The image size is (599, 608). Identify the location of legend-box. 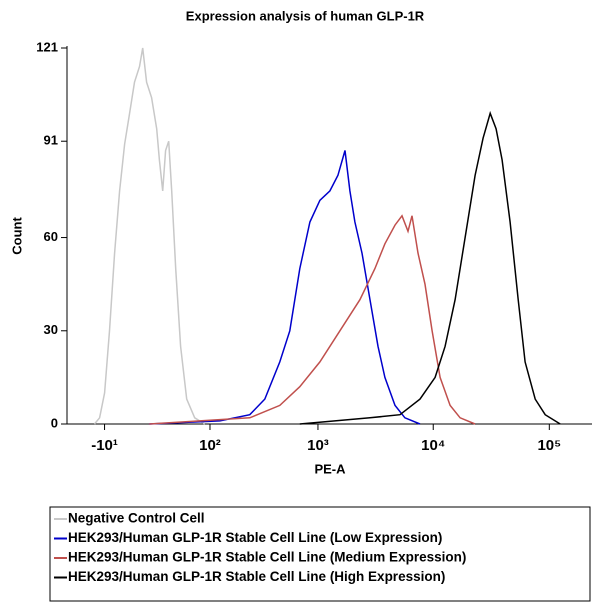
(320, 554).